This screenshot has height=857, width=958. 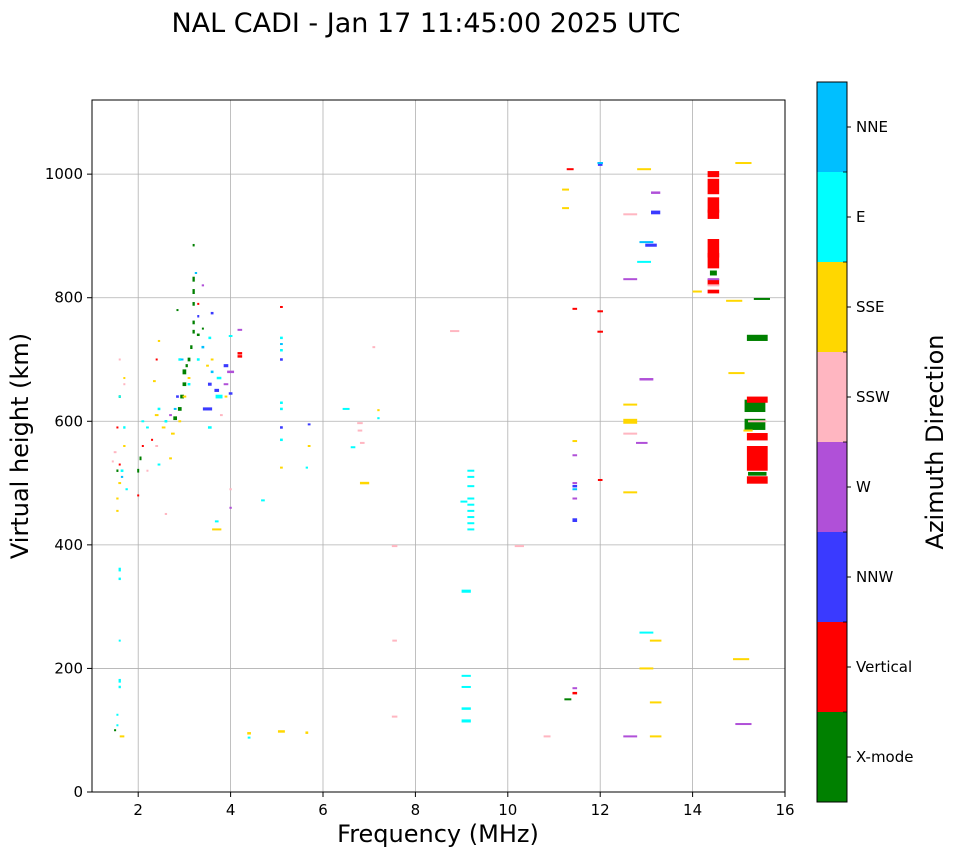 What do you see at coordinates (507, 810) in the screenshot?
I see `x-tick-label: 10` at bounding box center [507, 810].